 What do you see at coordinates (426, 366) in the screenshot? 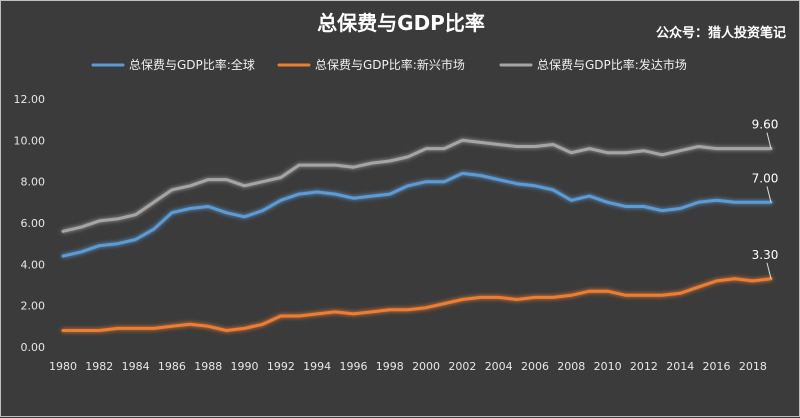
I see `x-tick-label: 2000` at bounding box center [426, 366].